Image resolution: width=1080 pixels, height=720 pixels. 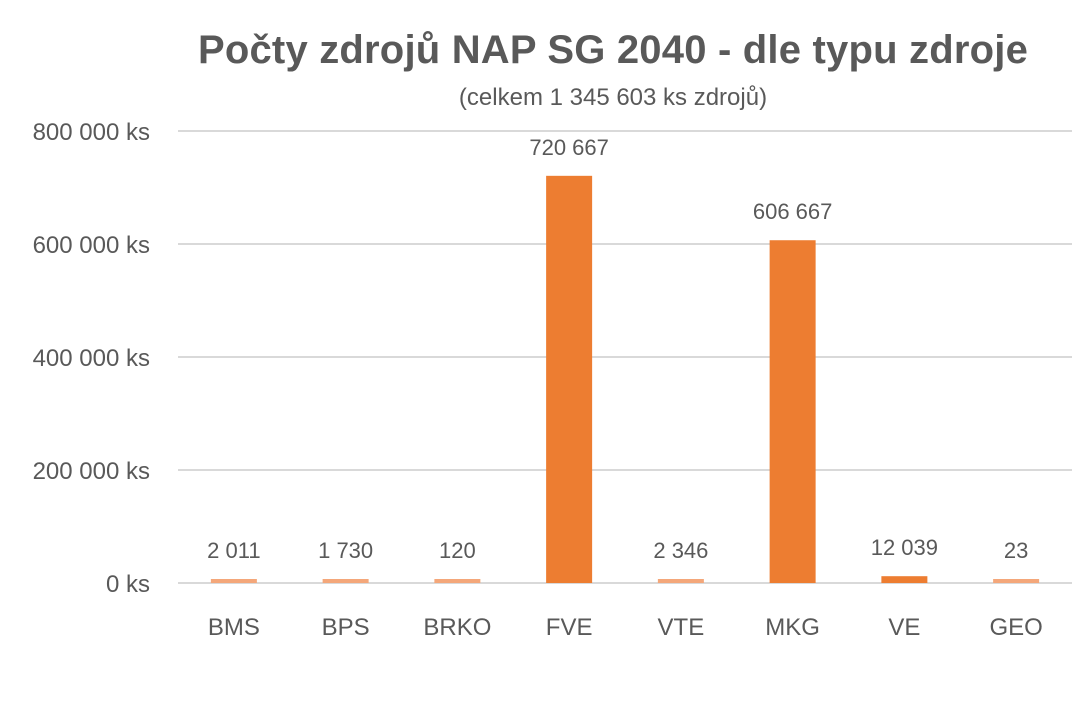 I want to click on y-tick-label: 400 000 ks, so click(x=91, y=358).